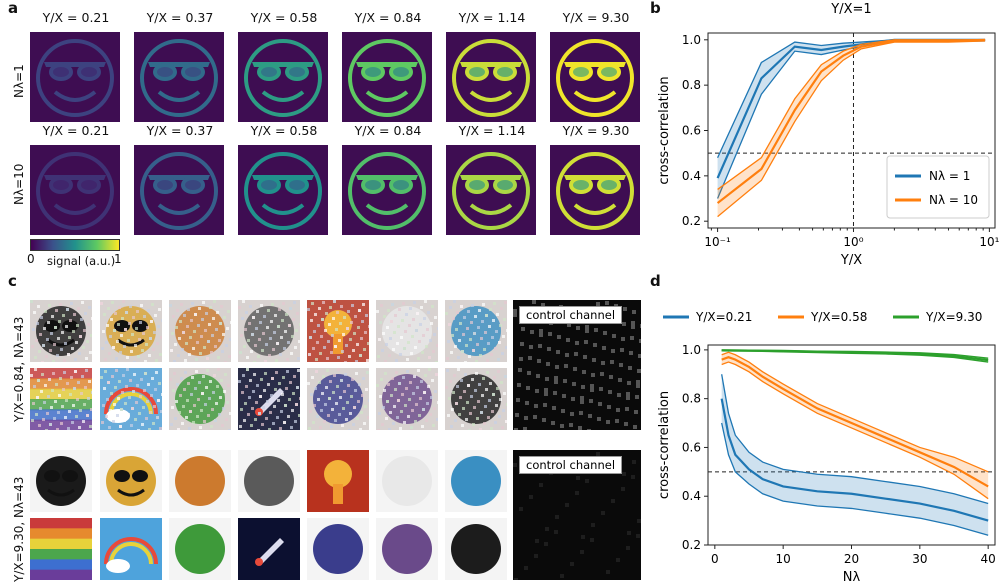  Describe the element at coordinates (949, 176) in the screenshot. I see `legend-label: Nλ = 1` at that location.